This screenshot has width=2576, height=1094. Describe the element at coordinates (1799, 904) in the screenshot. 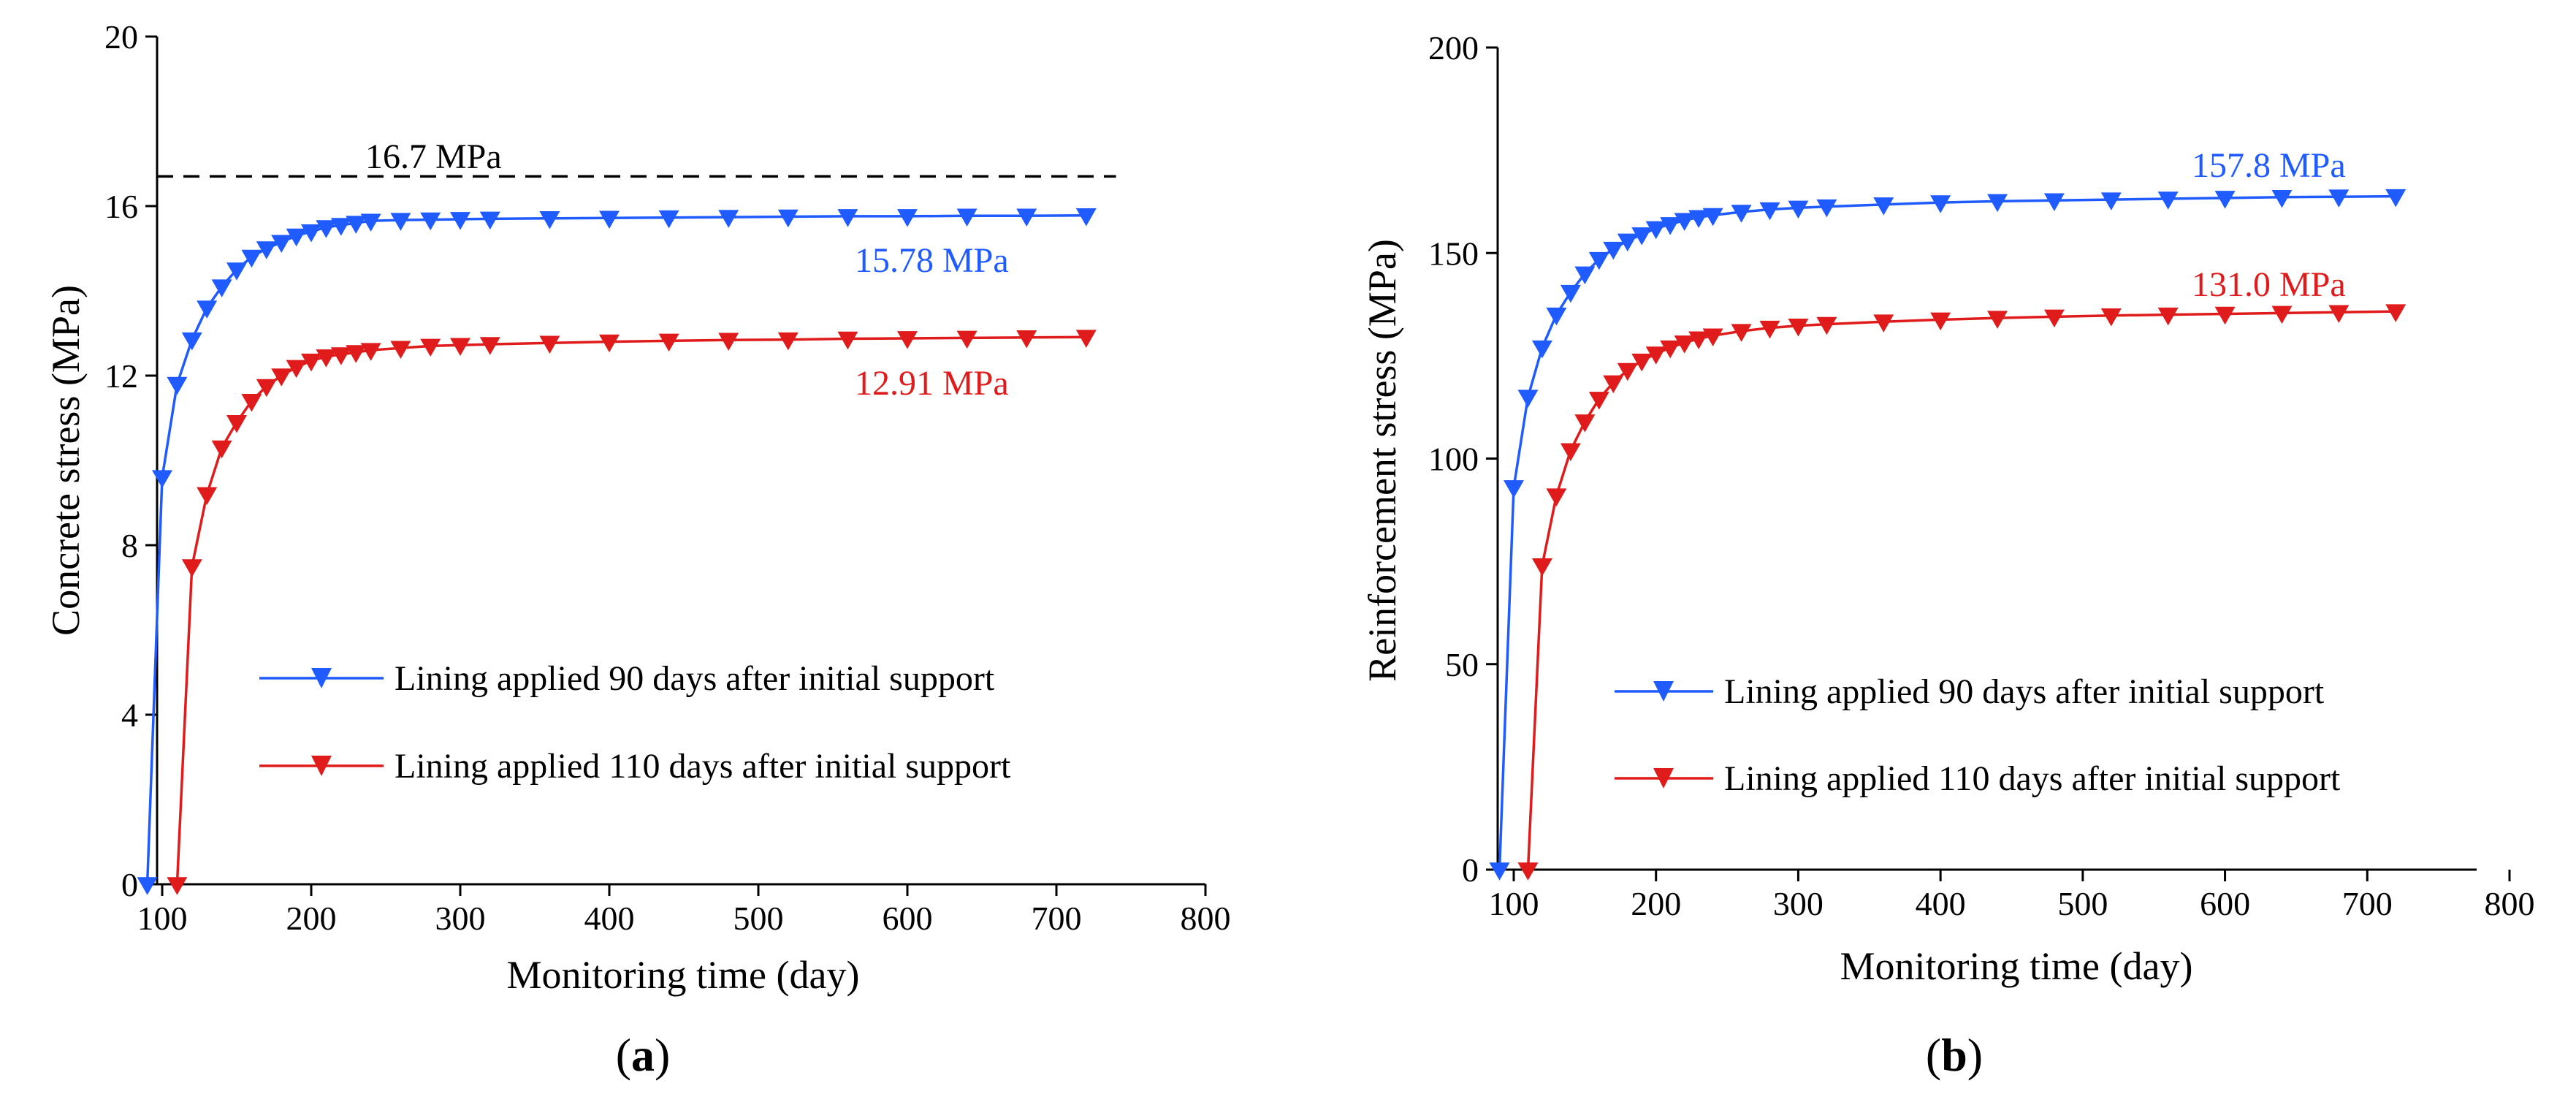

I see `panel-b-x-tick-label-300: 300` at that location.